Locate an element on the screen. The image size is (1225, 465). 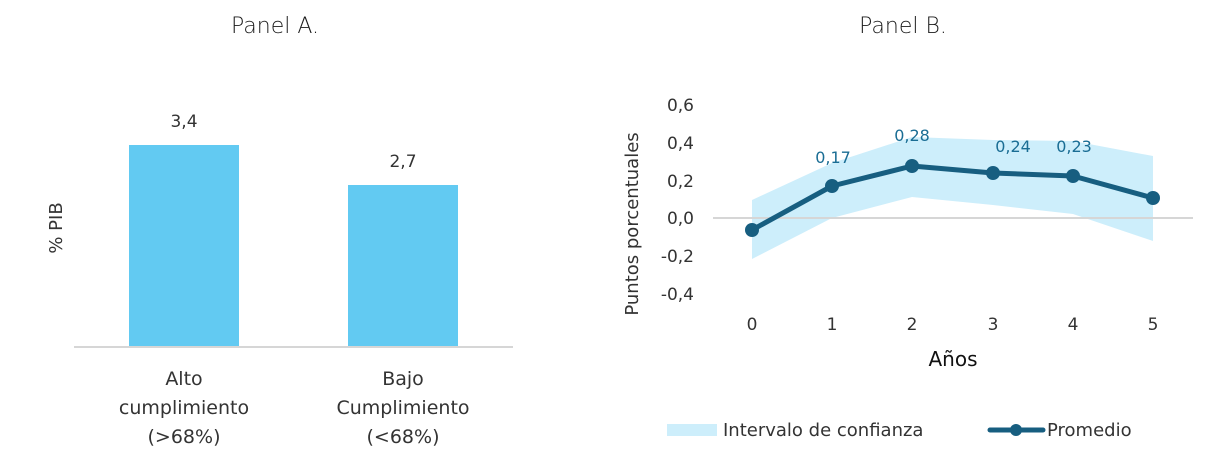
y-tick: 0,6 is located at coordinates (680, 106).